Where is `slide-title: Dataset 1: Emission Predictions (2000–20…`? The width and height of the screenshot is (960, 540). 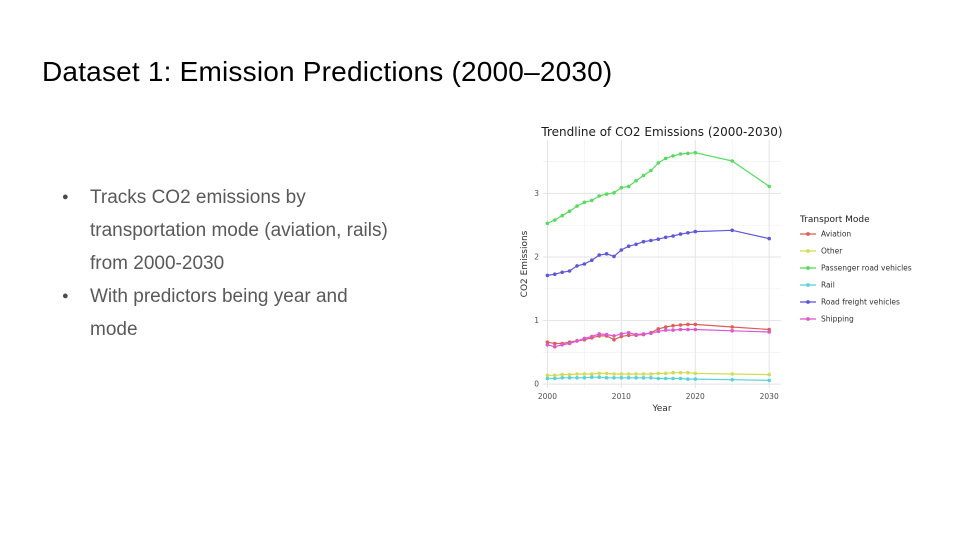
slide-title: Dataset 1: Emission Predictions (2000–20… is located at coordinates (327, 71).